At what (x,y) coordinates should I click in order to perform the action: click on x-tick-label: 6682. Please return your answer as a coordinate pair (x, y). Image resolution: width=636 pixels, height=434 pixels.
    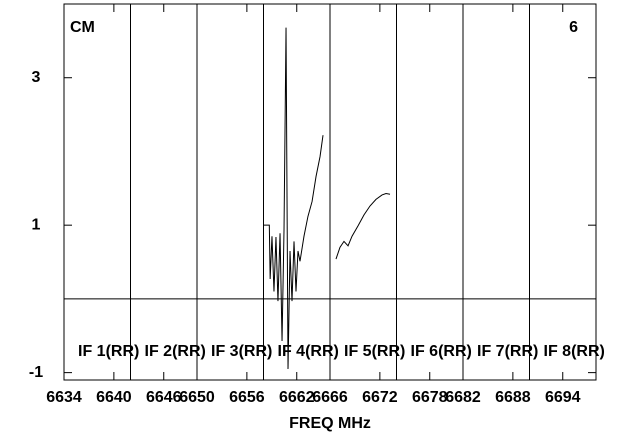
    Looking at the image, I should click on (463, 397).